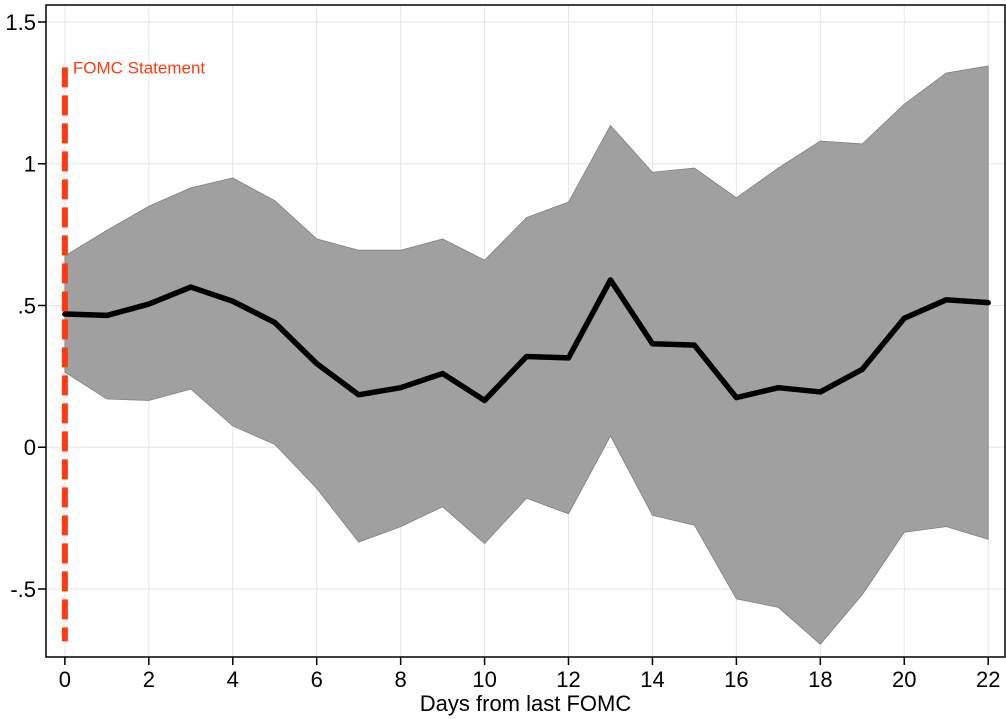  I want to click on x-tick-label: 16, so click(736, 679).